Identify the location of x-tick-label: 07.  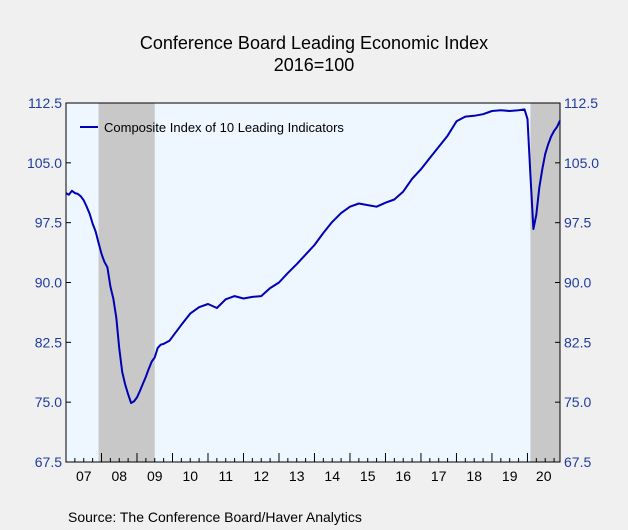
(84, 476).